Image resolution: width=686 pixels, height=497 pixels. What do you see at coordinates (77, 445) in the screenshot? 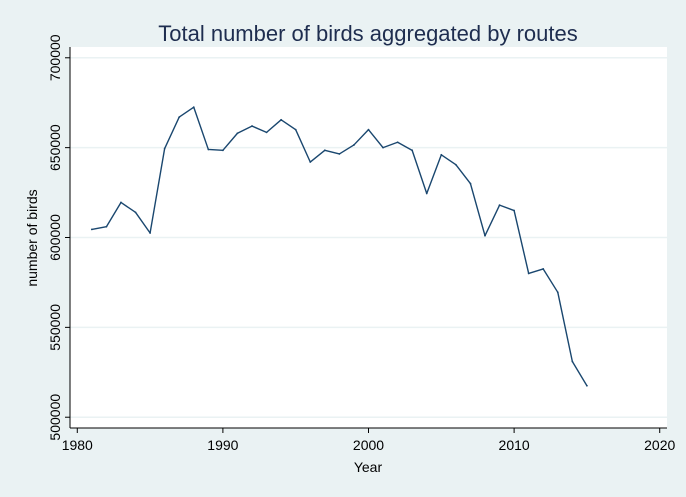
I see `x-tick-label: 1980` at bounding box center [77, 445].